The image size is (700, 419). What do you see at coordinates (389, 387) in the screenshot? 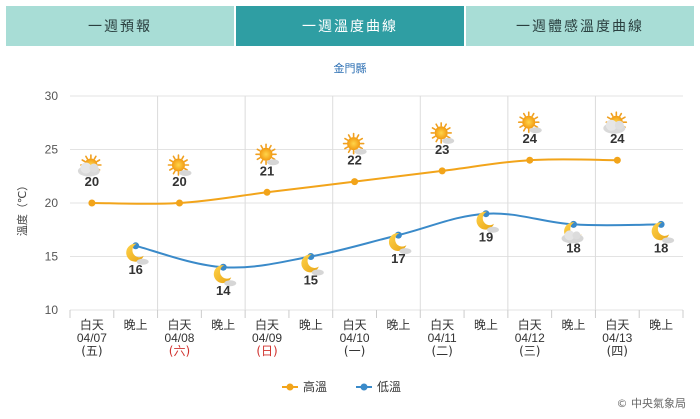
I see `legend-label: 低溫` at bounding box center [389, 387].